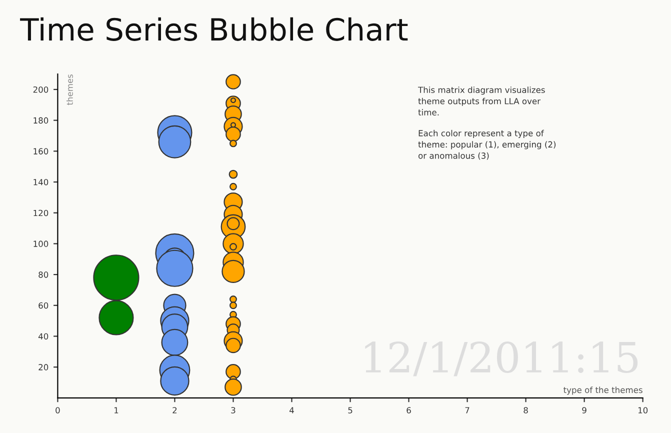 Image resolution: width=671 pixels, height=433 pixels. Describe the element at coordinates (481, 101) in the screenshot. I see `annotation: This matrix diagram visualizes theme outputs from LLA over time.` at that location.